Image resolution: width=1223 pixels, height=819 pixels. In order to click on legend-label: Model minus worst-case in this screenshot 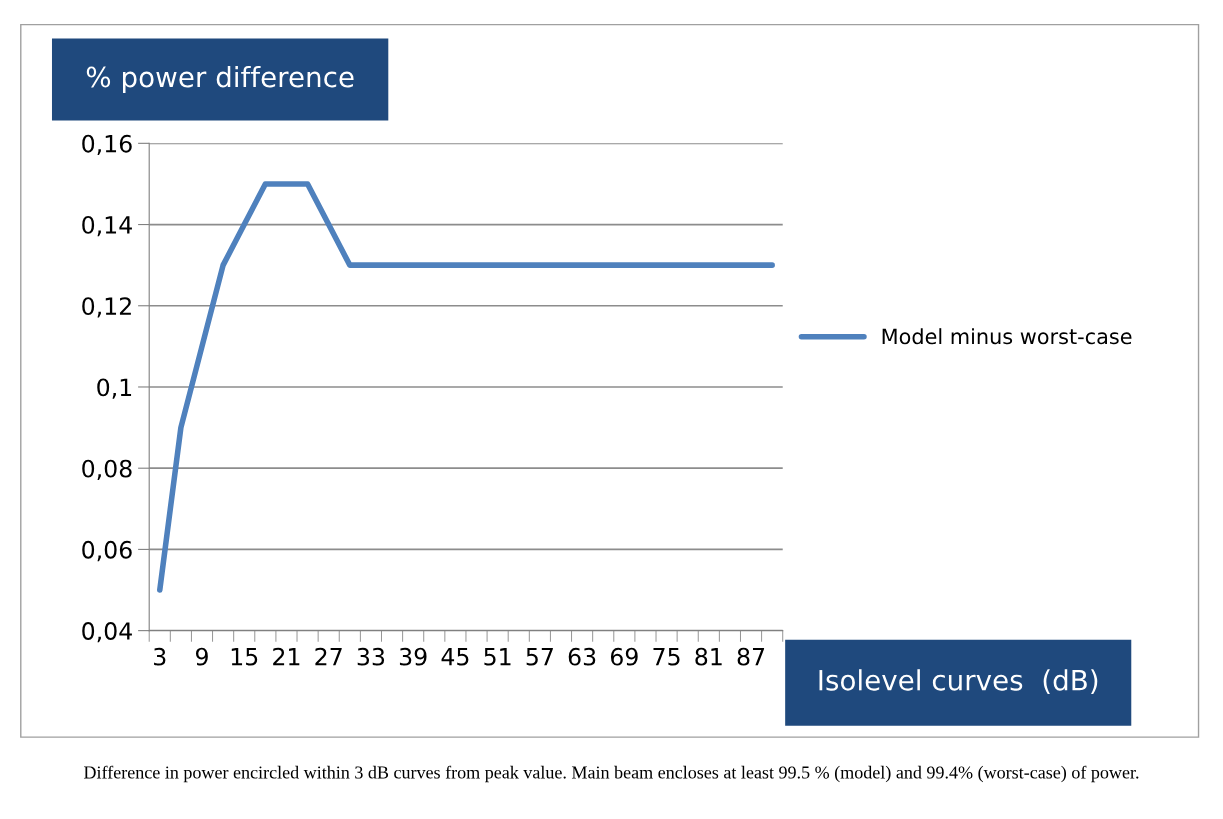, I will do `click(1007, 336)`.